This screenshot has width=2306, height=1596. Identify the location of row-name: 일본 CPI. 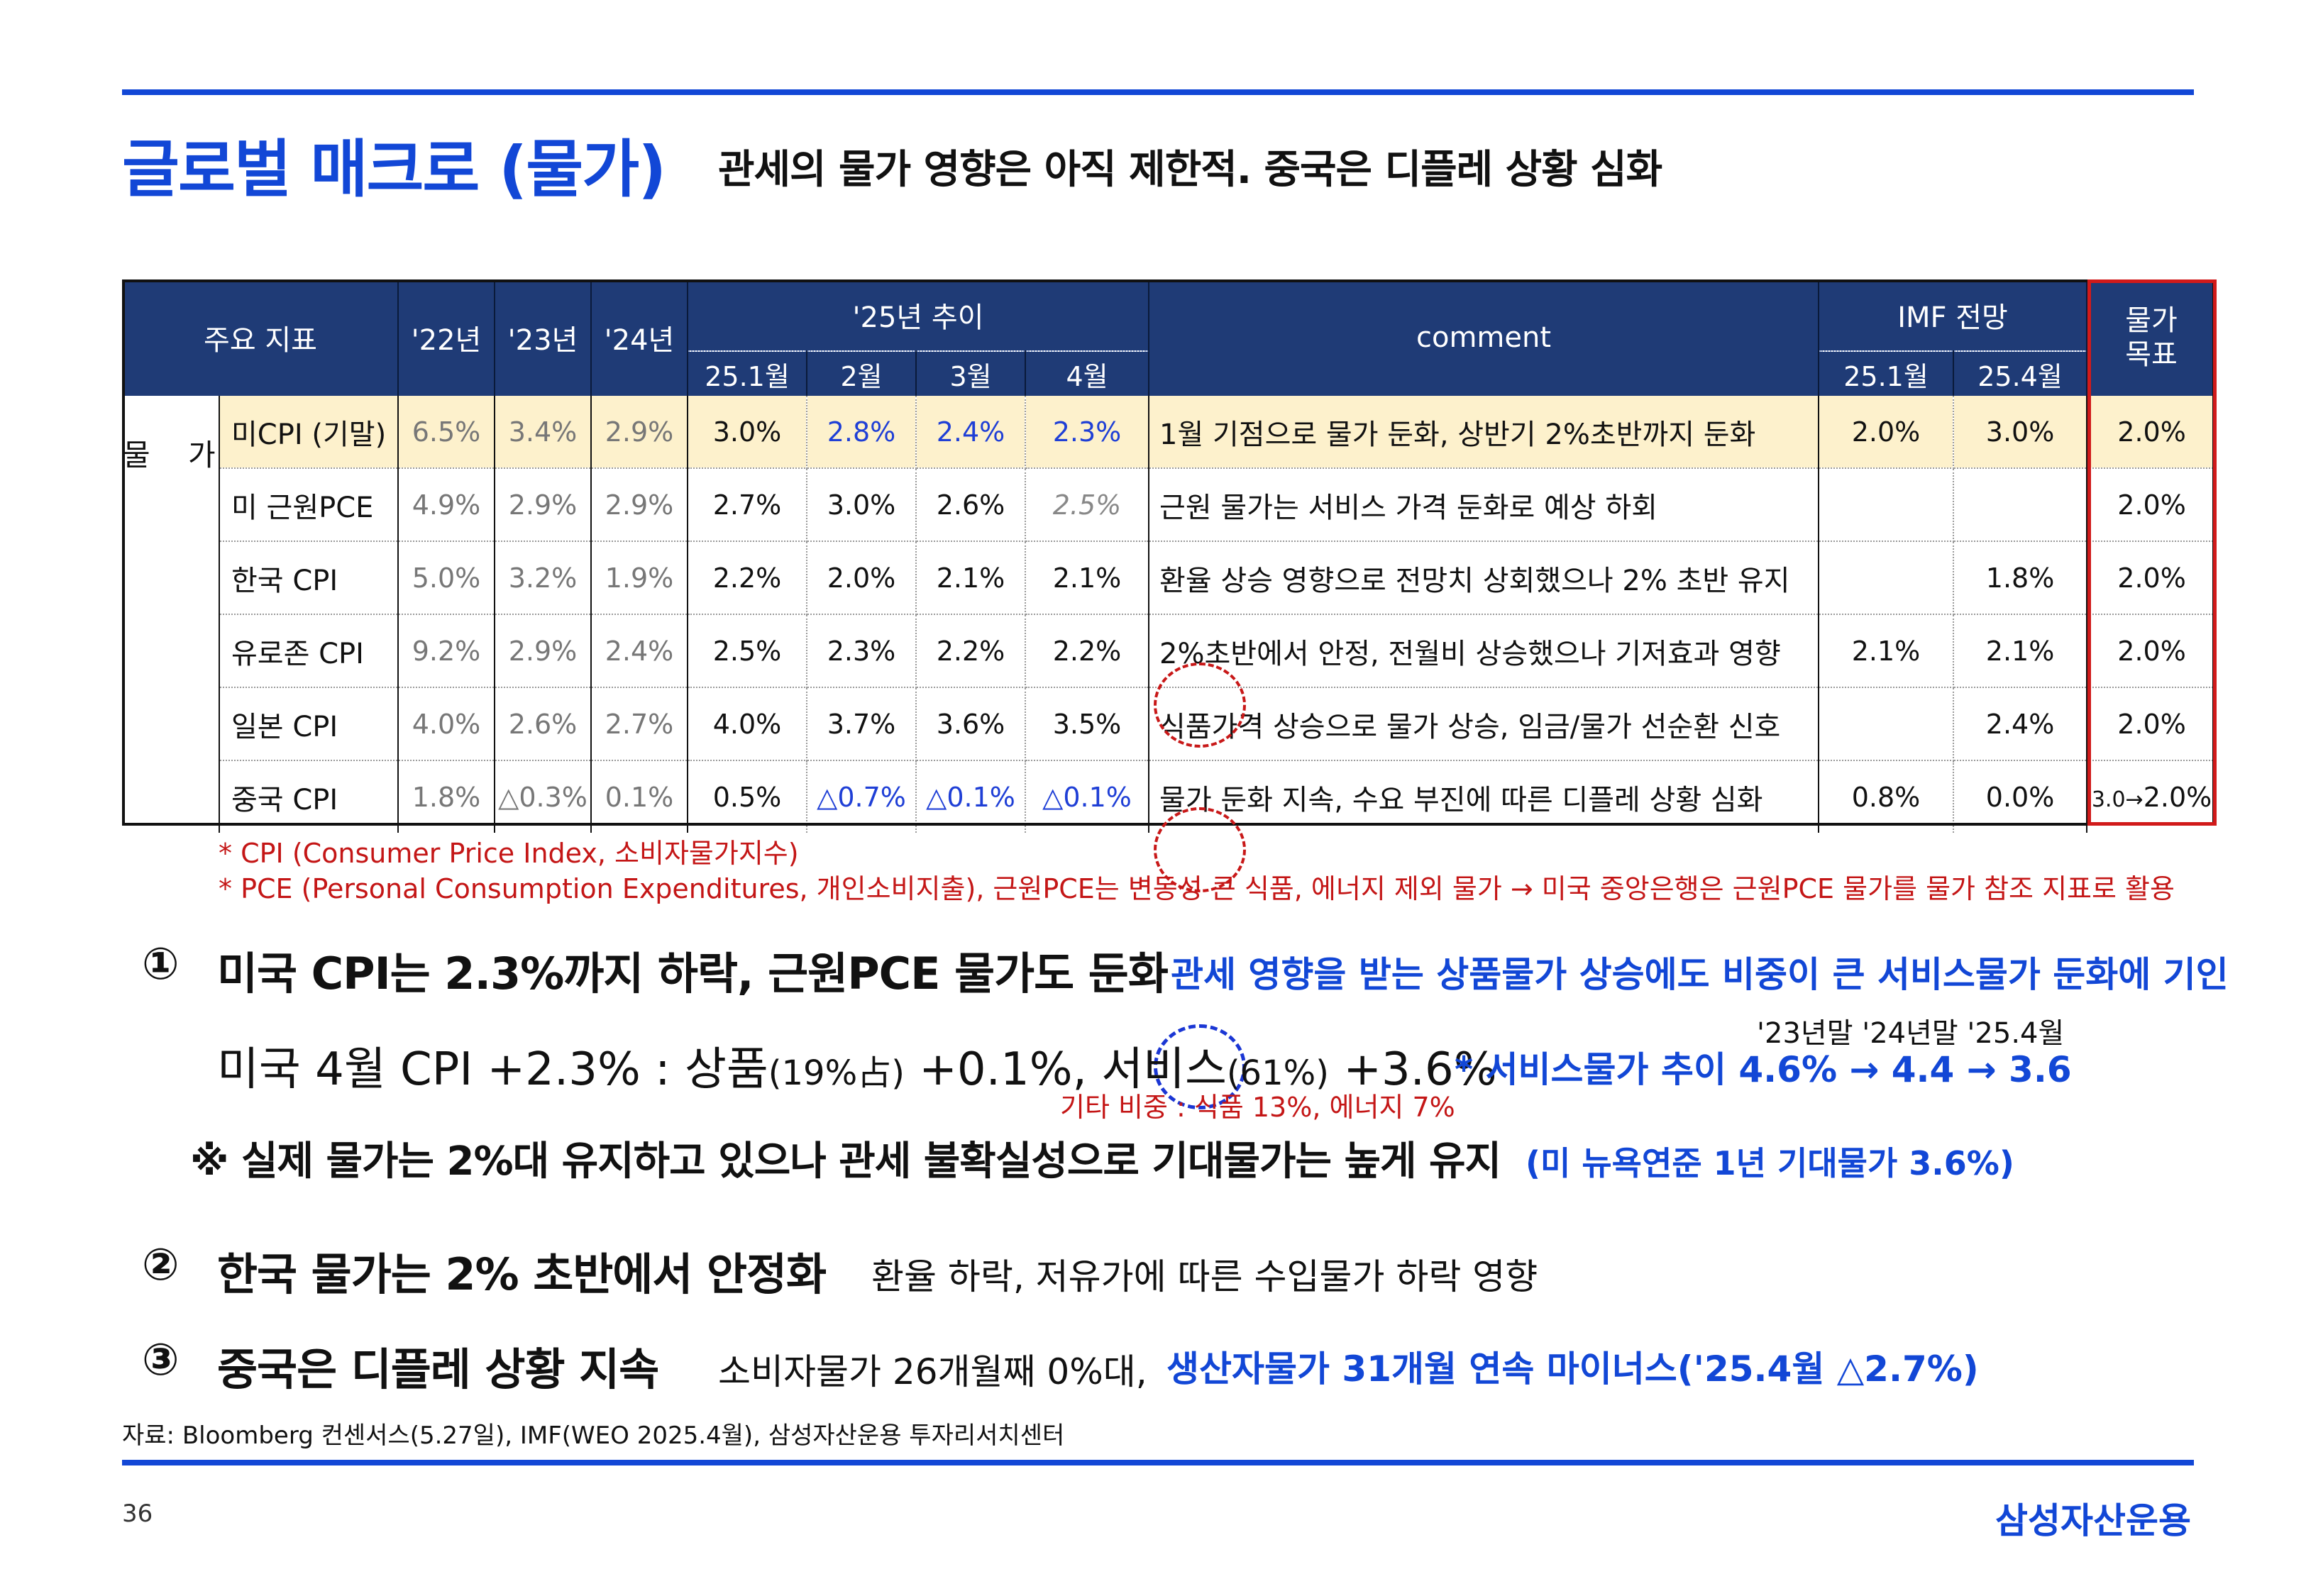
(309, 724).